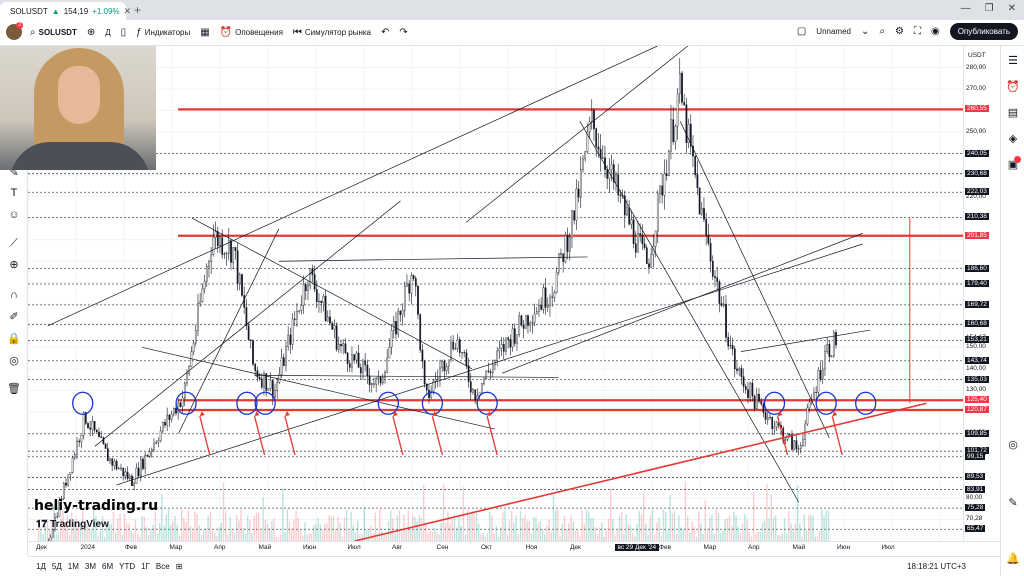 This screenshot has width=1024, height=576. What do you see at coordinates (801, 31) in the screenshot?
I see `layout-icon: ▢` at bounding box center [801, 31].